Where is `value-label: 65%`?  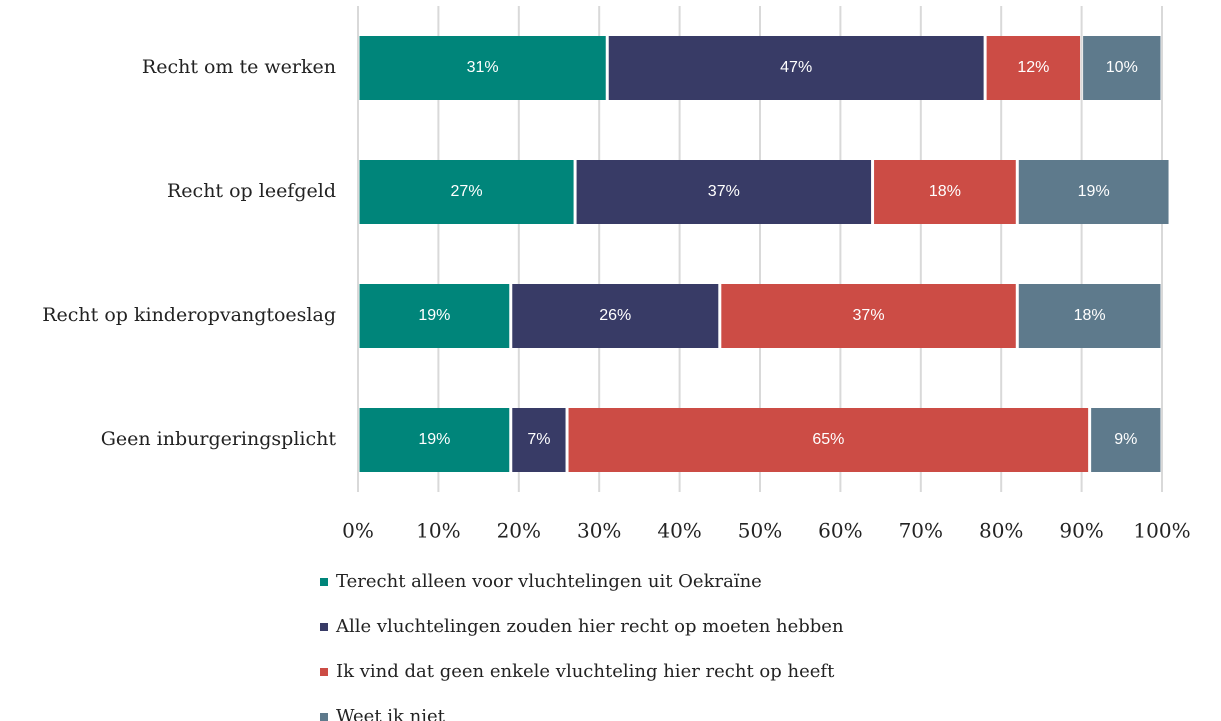
value-label: 65% is located at coordinates (828, 439).